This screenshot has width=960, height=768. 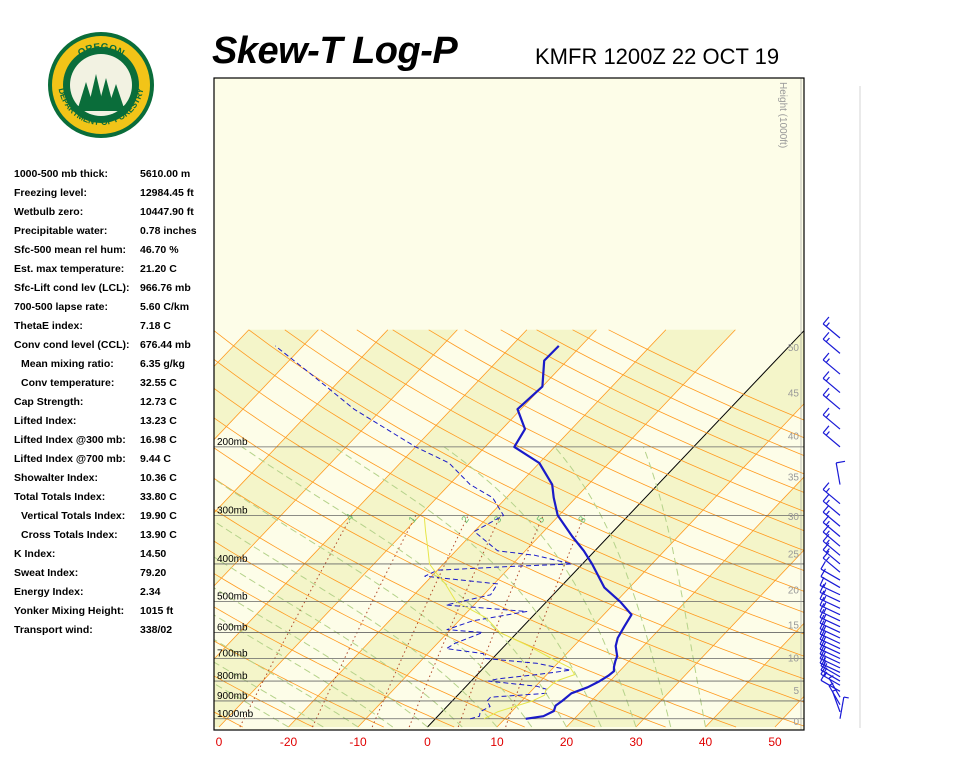 What do you see at coordinates (114, 576) in the screenshot?
I see `stat-row: Sweat Index: 79.20` at bounding box center [114, 576].